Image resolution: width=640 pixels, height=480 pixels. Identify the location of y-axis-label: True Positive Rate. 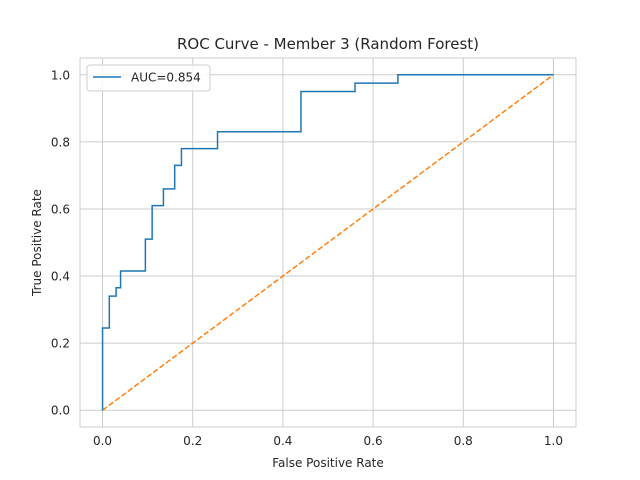
(37, 243).